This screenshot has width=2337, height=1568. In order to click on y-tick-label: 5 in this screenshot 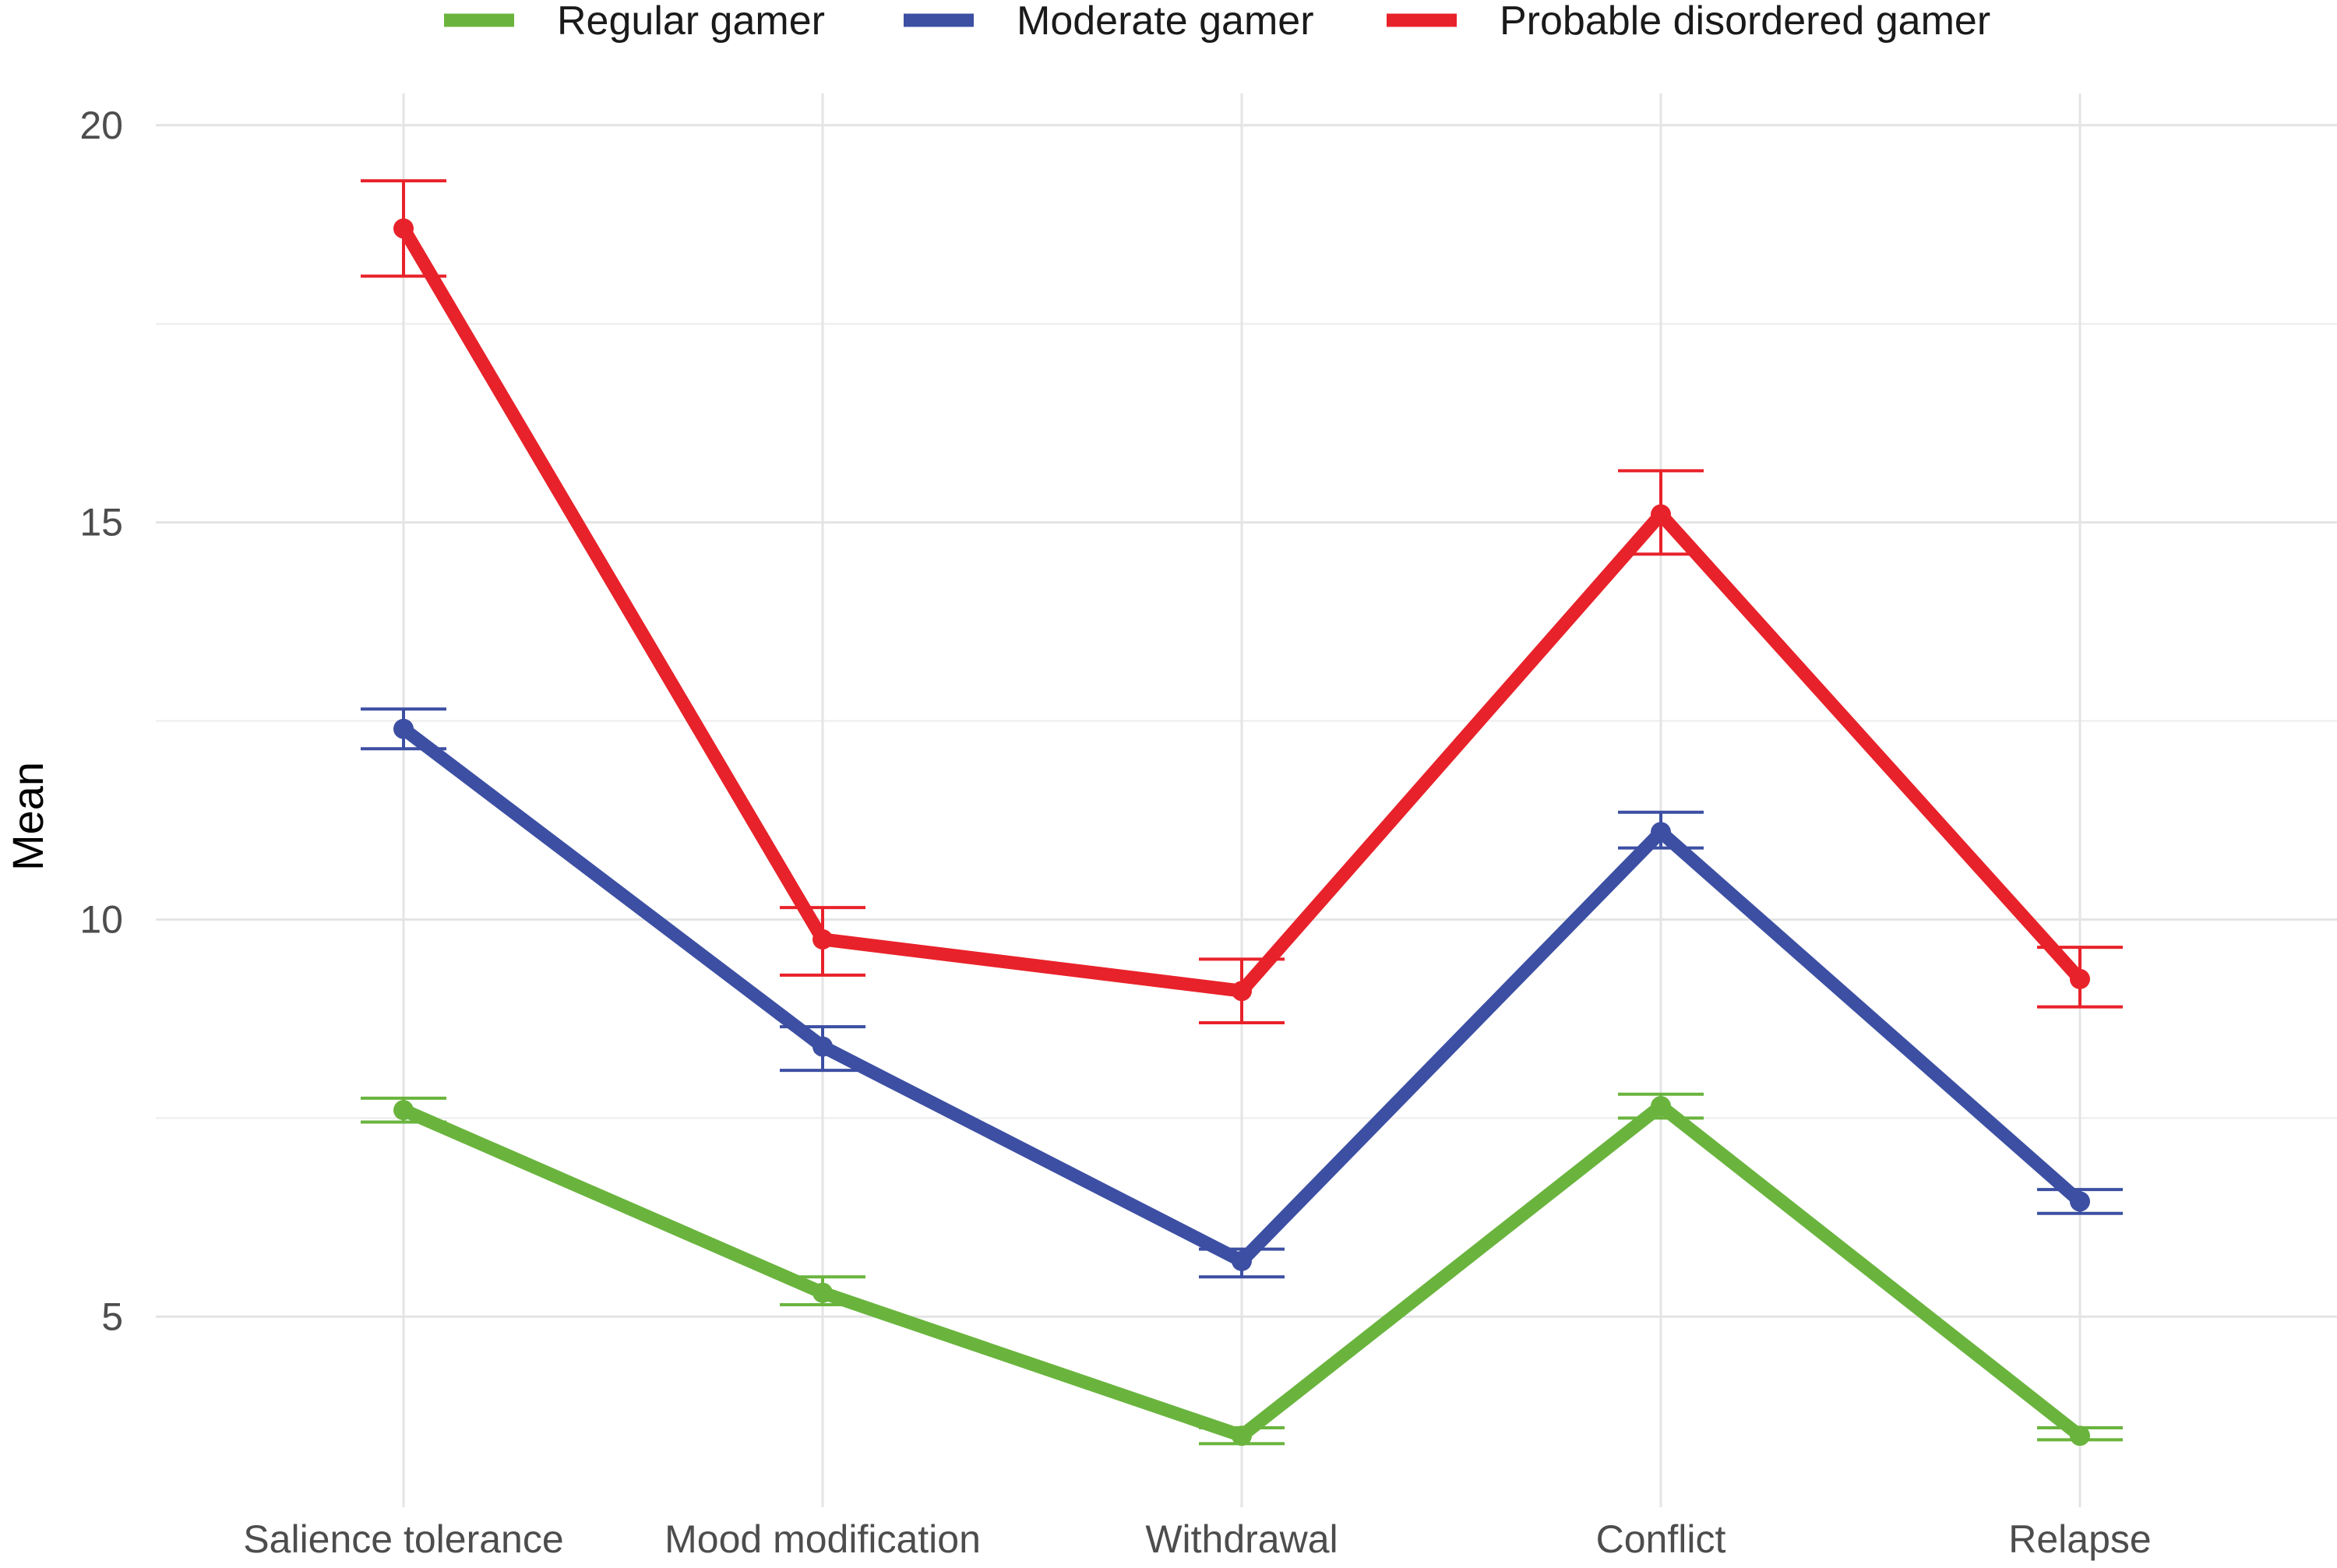, I will do `click(112, 1316)`.